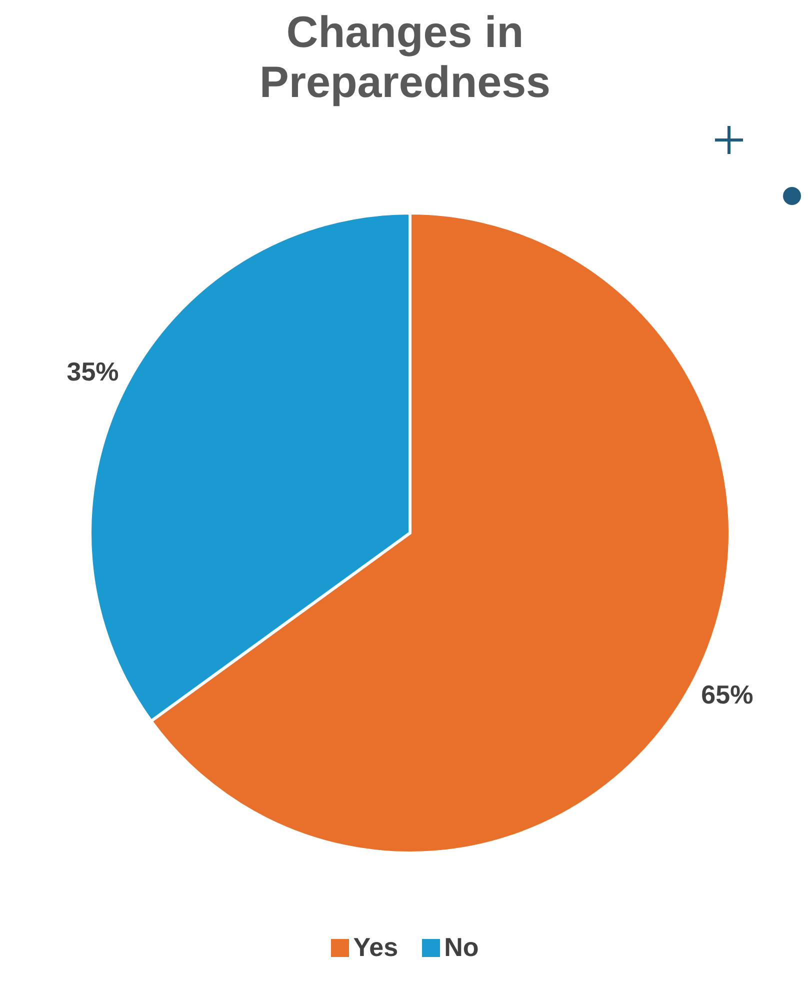 The image size is (810, 986). I want to click on legend-label: Yes, so click(375, 947).